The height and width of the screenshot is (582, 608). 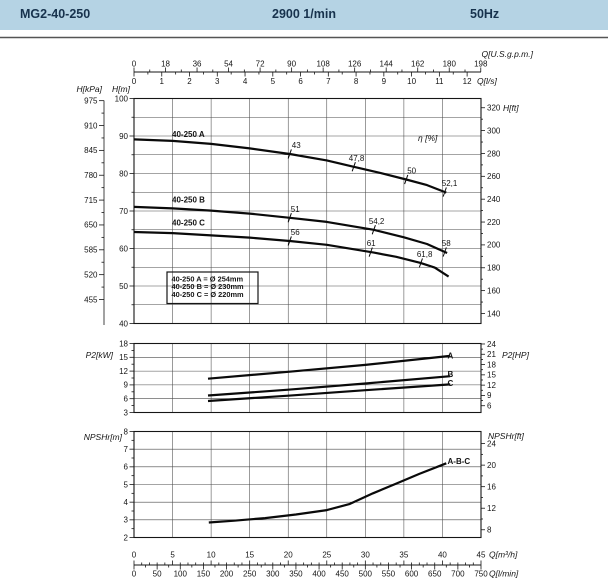 What do you see at coordinates (412, 574) in the screenshot?
I see `axis-tick-label: 600` at bounding box center [412, 574].